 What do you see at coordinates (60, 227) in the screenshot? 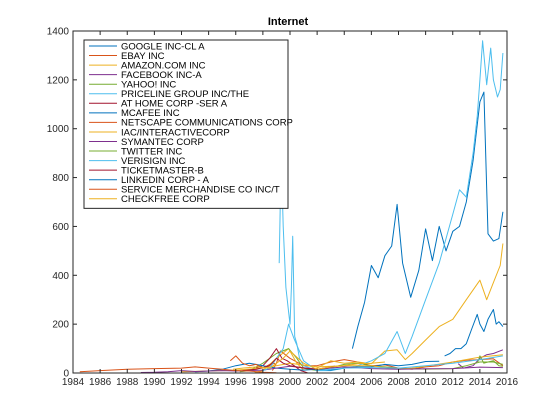
I see `y-tick-label: 600` at bounding box center [60, 227].